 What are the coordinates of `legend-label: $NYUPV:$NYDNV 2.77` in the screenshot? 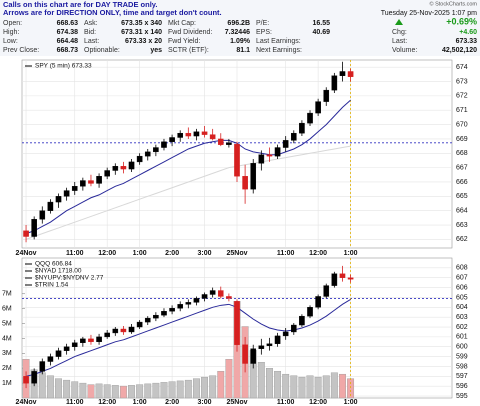 It's located at (69, 278).